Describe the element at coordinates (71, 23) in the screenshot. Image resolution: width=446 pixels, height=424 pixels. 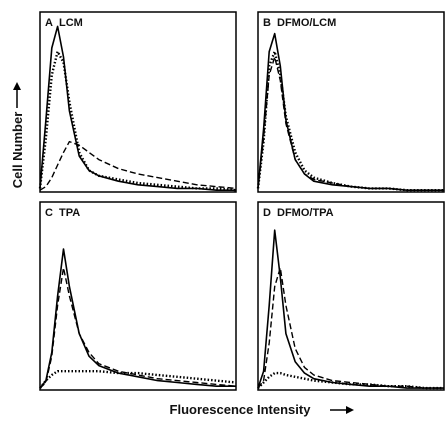
I see `panel-title: LCM` at that location.